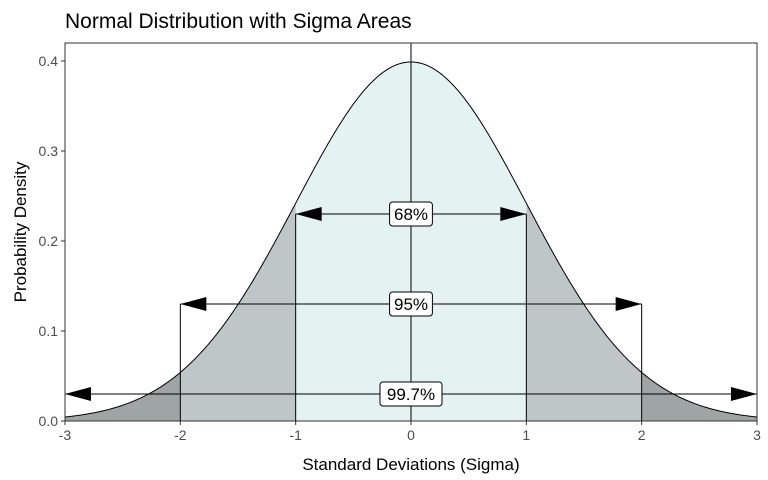  I want to click on annotation-label: 68%, so click(411, 214).